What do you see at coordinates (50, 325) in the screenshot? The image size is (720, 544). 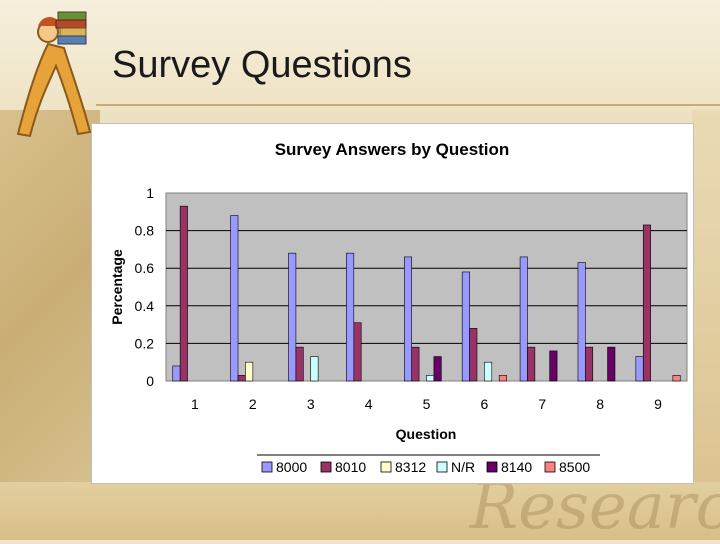 I see `background-texture-left` at bounding box center [50, 325].